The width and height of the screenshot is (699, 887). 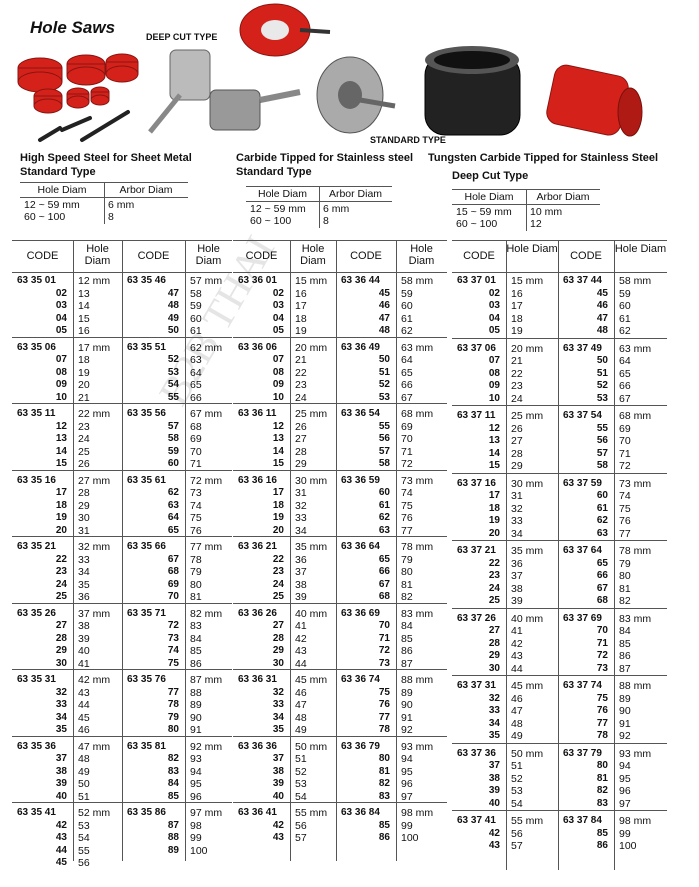 I want to click on hole-diameter: 98 mm, so click(x=417, y=813).